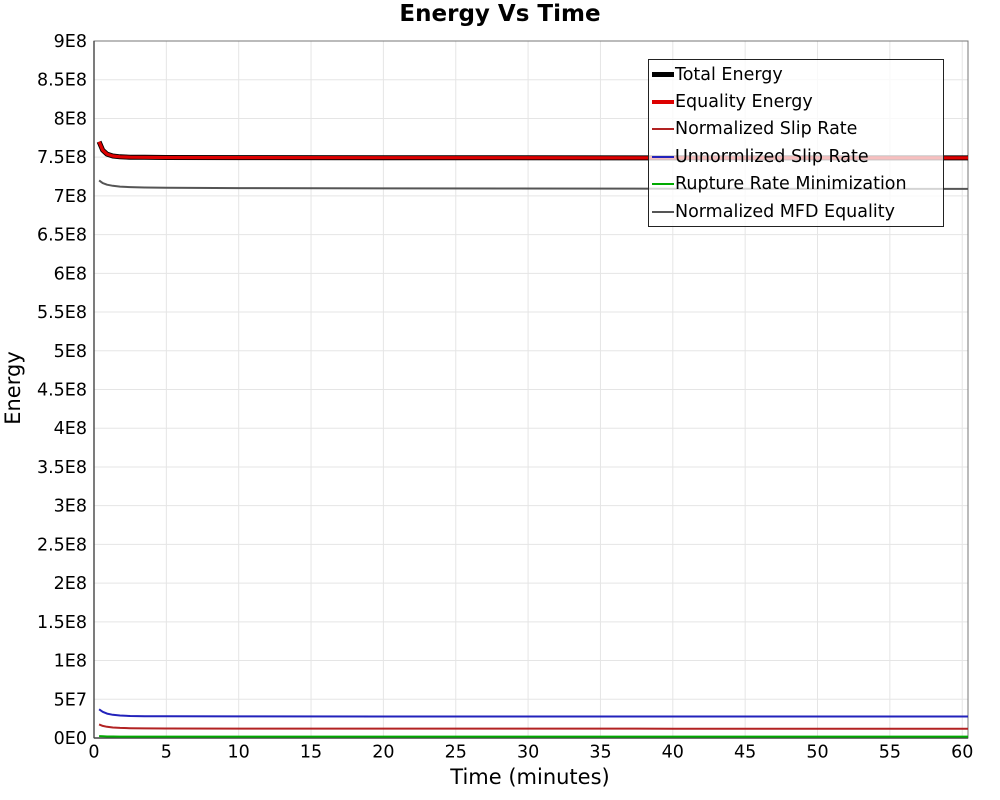 The width and height of the screenshot is (1000, 800). I want to click on legend-swatch-normalized-mfd-equality, so click(663, 211).